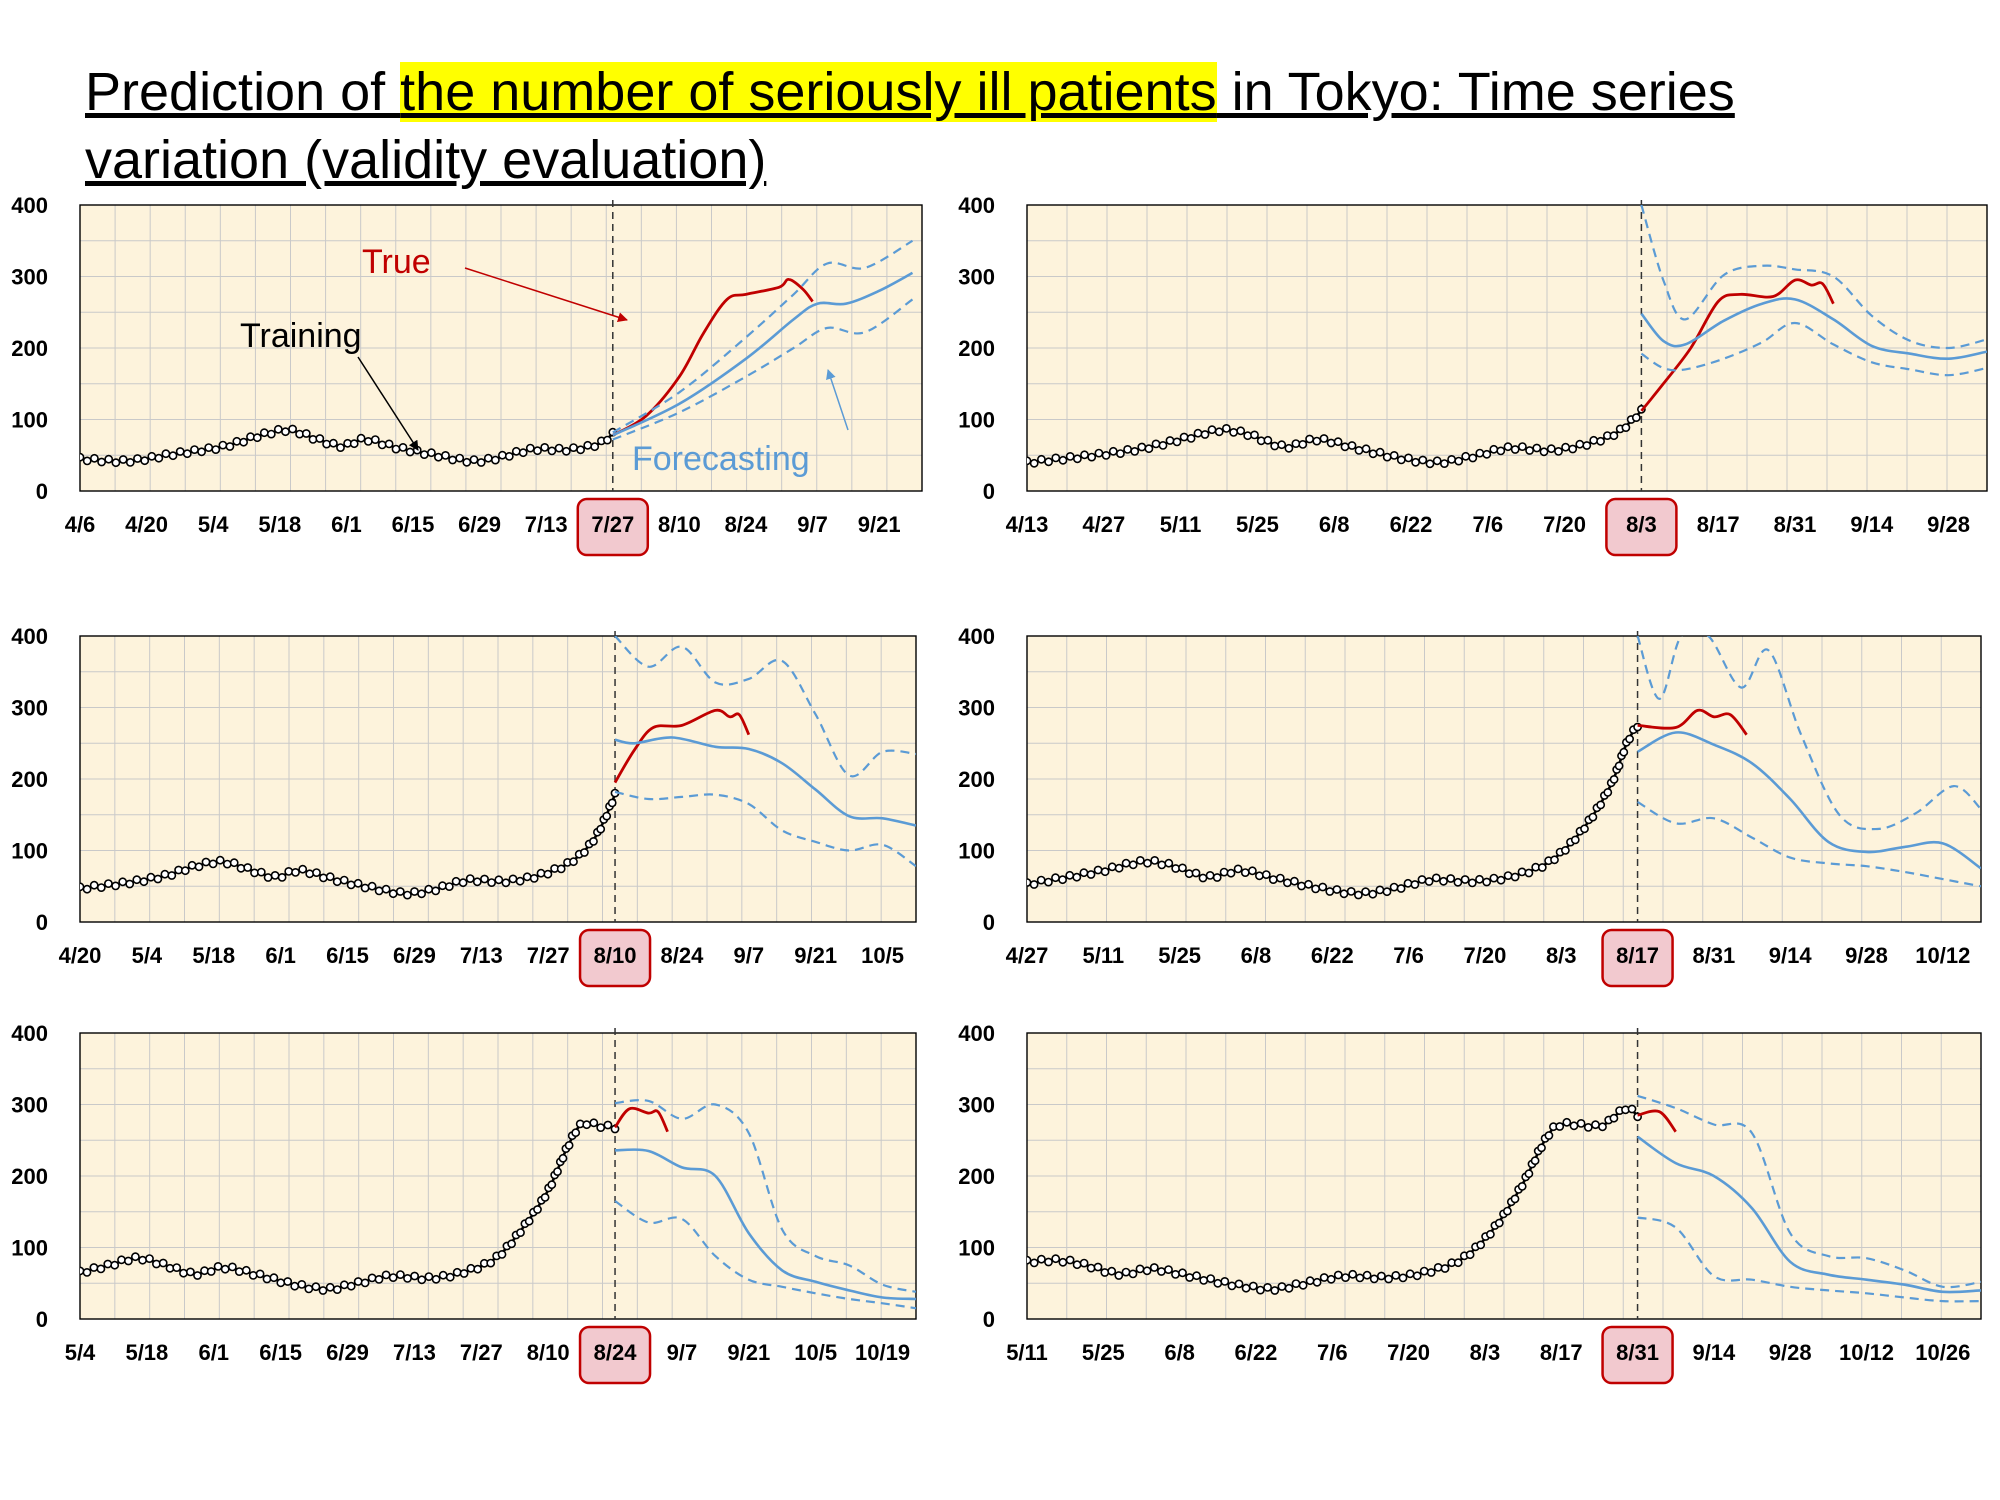 This screenshot has width=2000, height=1500. I want to click on x-tick-label: 5/4, so click(213, 524).